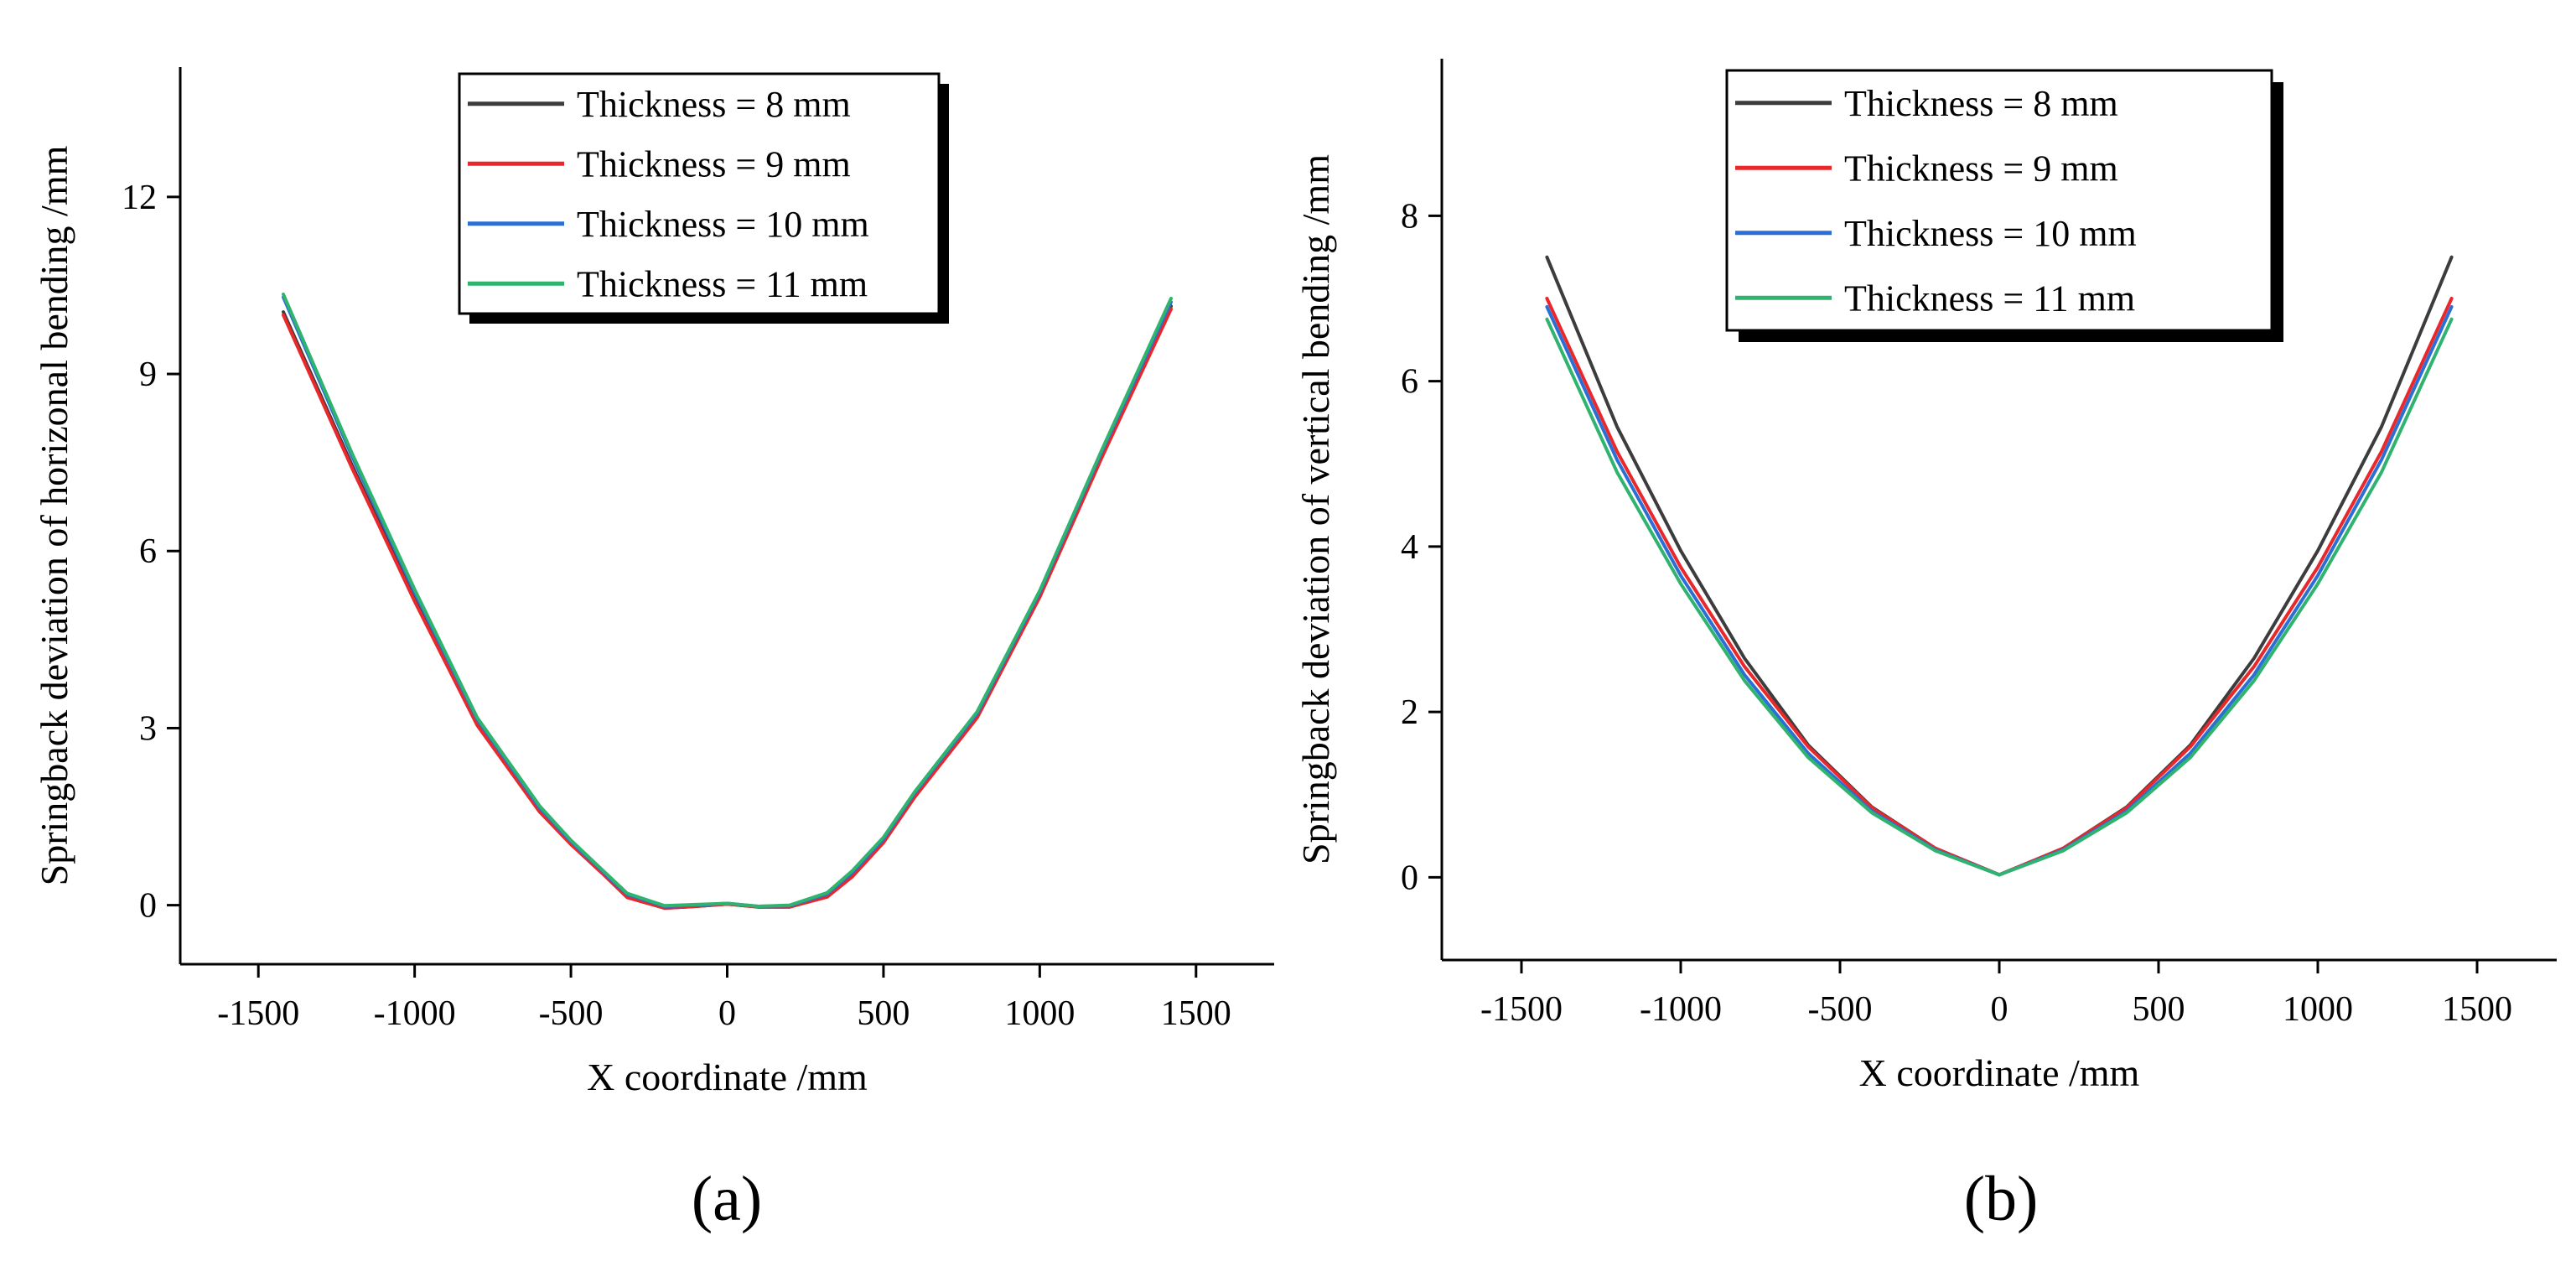 Image resolution: width=2576 pixels, height=1261 pixels. I want to click on panel-label-b: (b), so click(2001, 1199).